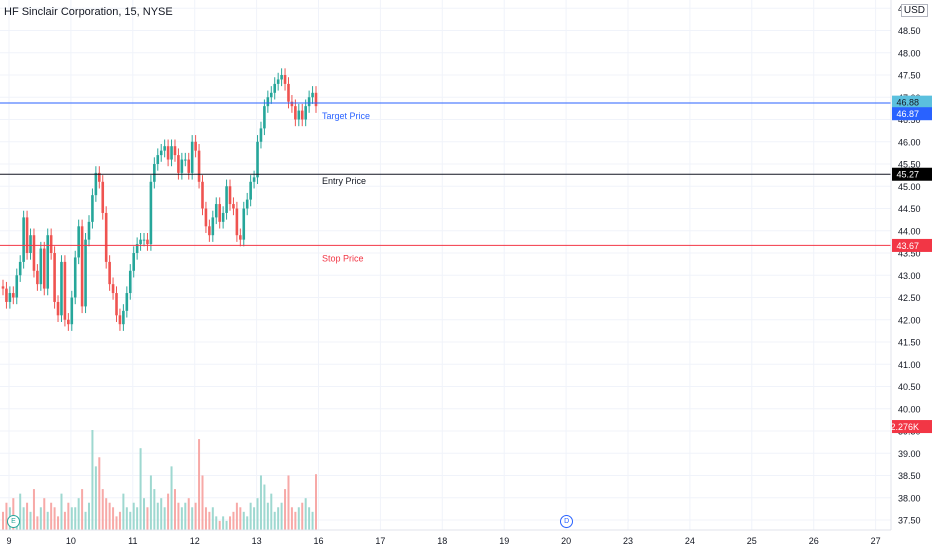  What do you see at coordinates (628, 541) in the screenshot?
I see `date-tick-label: 23` at bounding box center [628, 541].